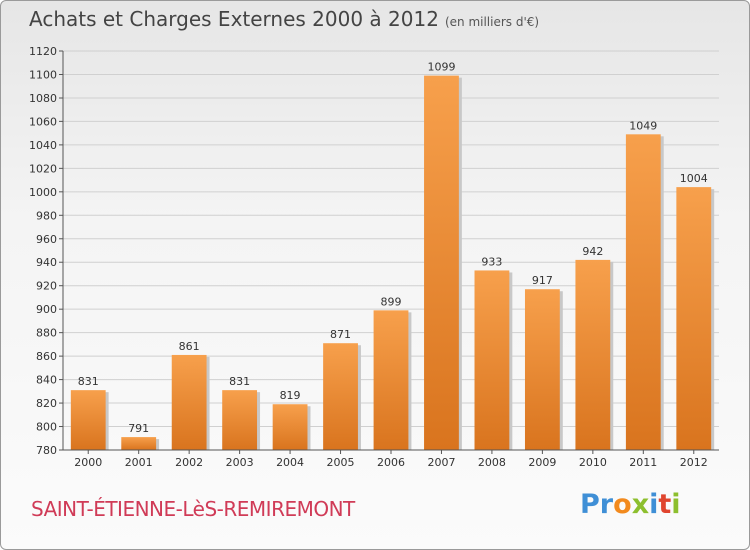 Image resolution: width=750 pixels, height=550 pixels. Describe the element at coordinates (43, 74) in the screenshot. I see `y-tick-label: 1100` at that location.